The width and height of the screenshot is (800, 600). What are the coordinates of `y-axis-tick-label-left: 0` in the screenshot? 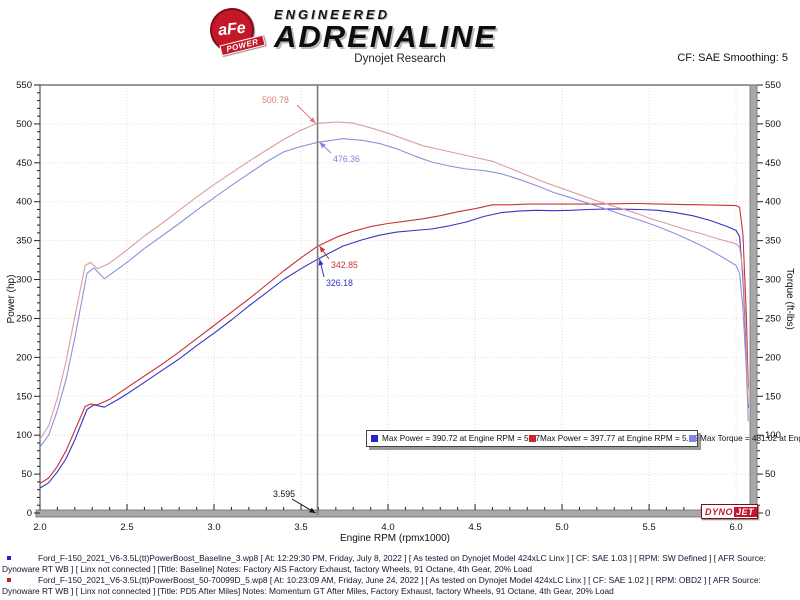 It's located at (29, 513).